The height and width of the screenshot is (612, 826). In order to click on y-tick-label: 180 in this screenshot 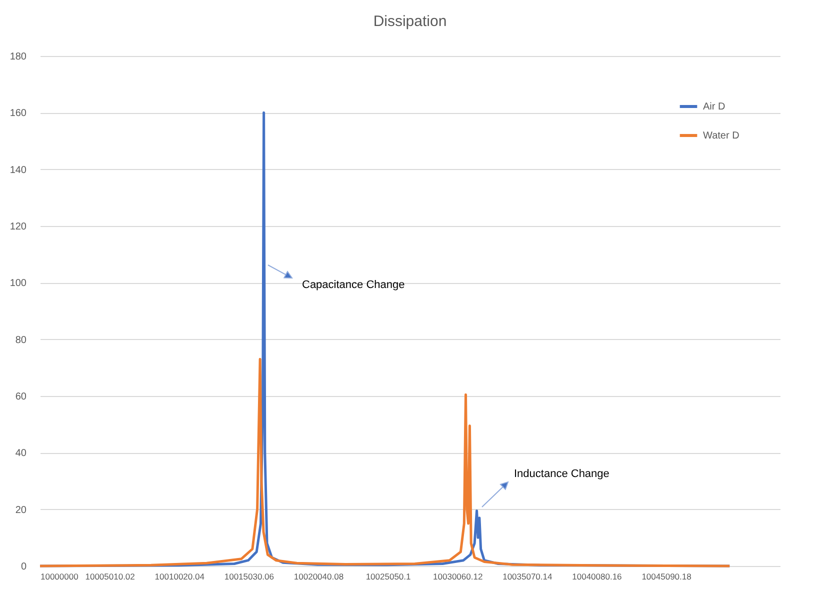, I will do `click(18, 57)`.